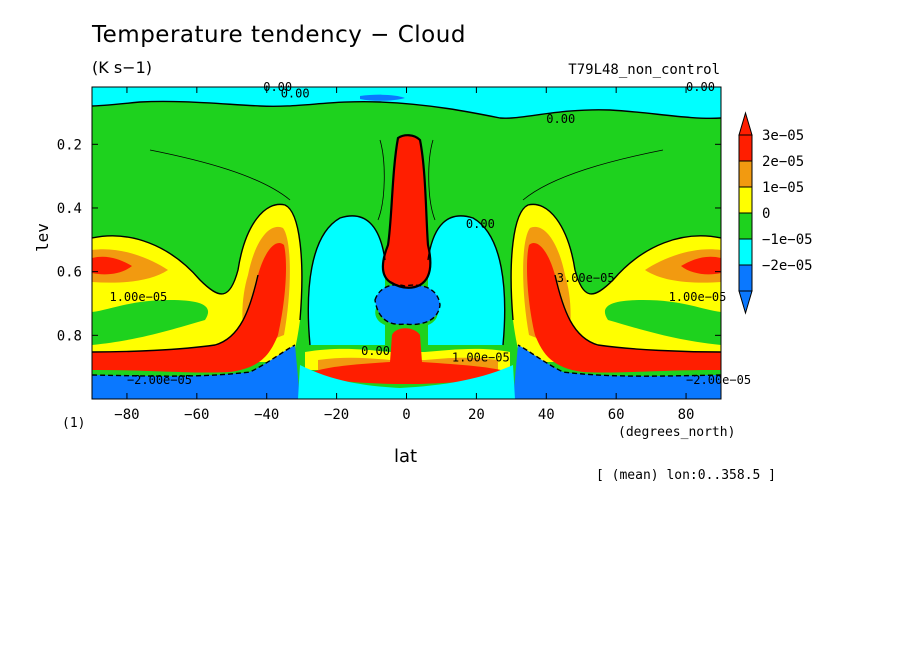  What do you see at coordinates (745, 123) in the screenshot?
I see `colorbar-above-triangle` at bounding box center [745, 123].